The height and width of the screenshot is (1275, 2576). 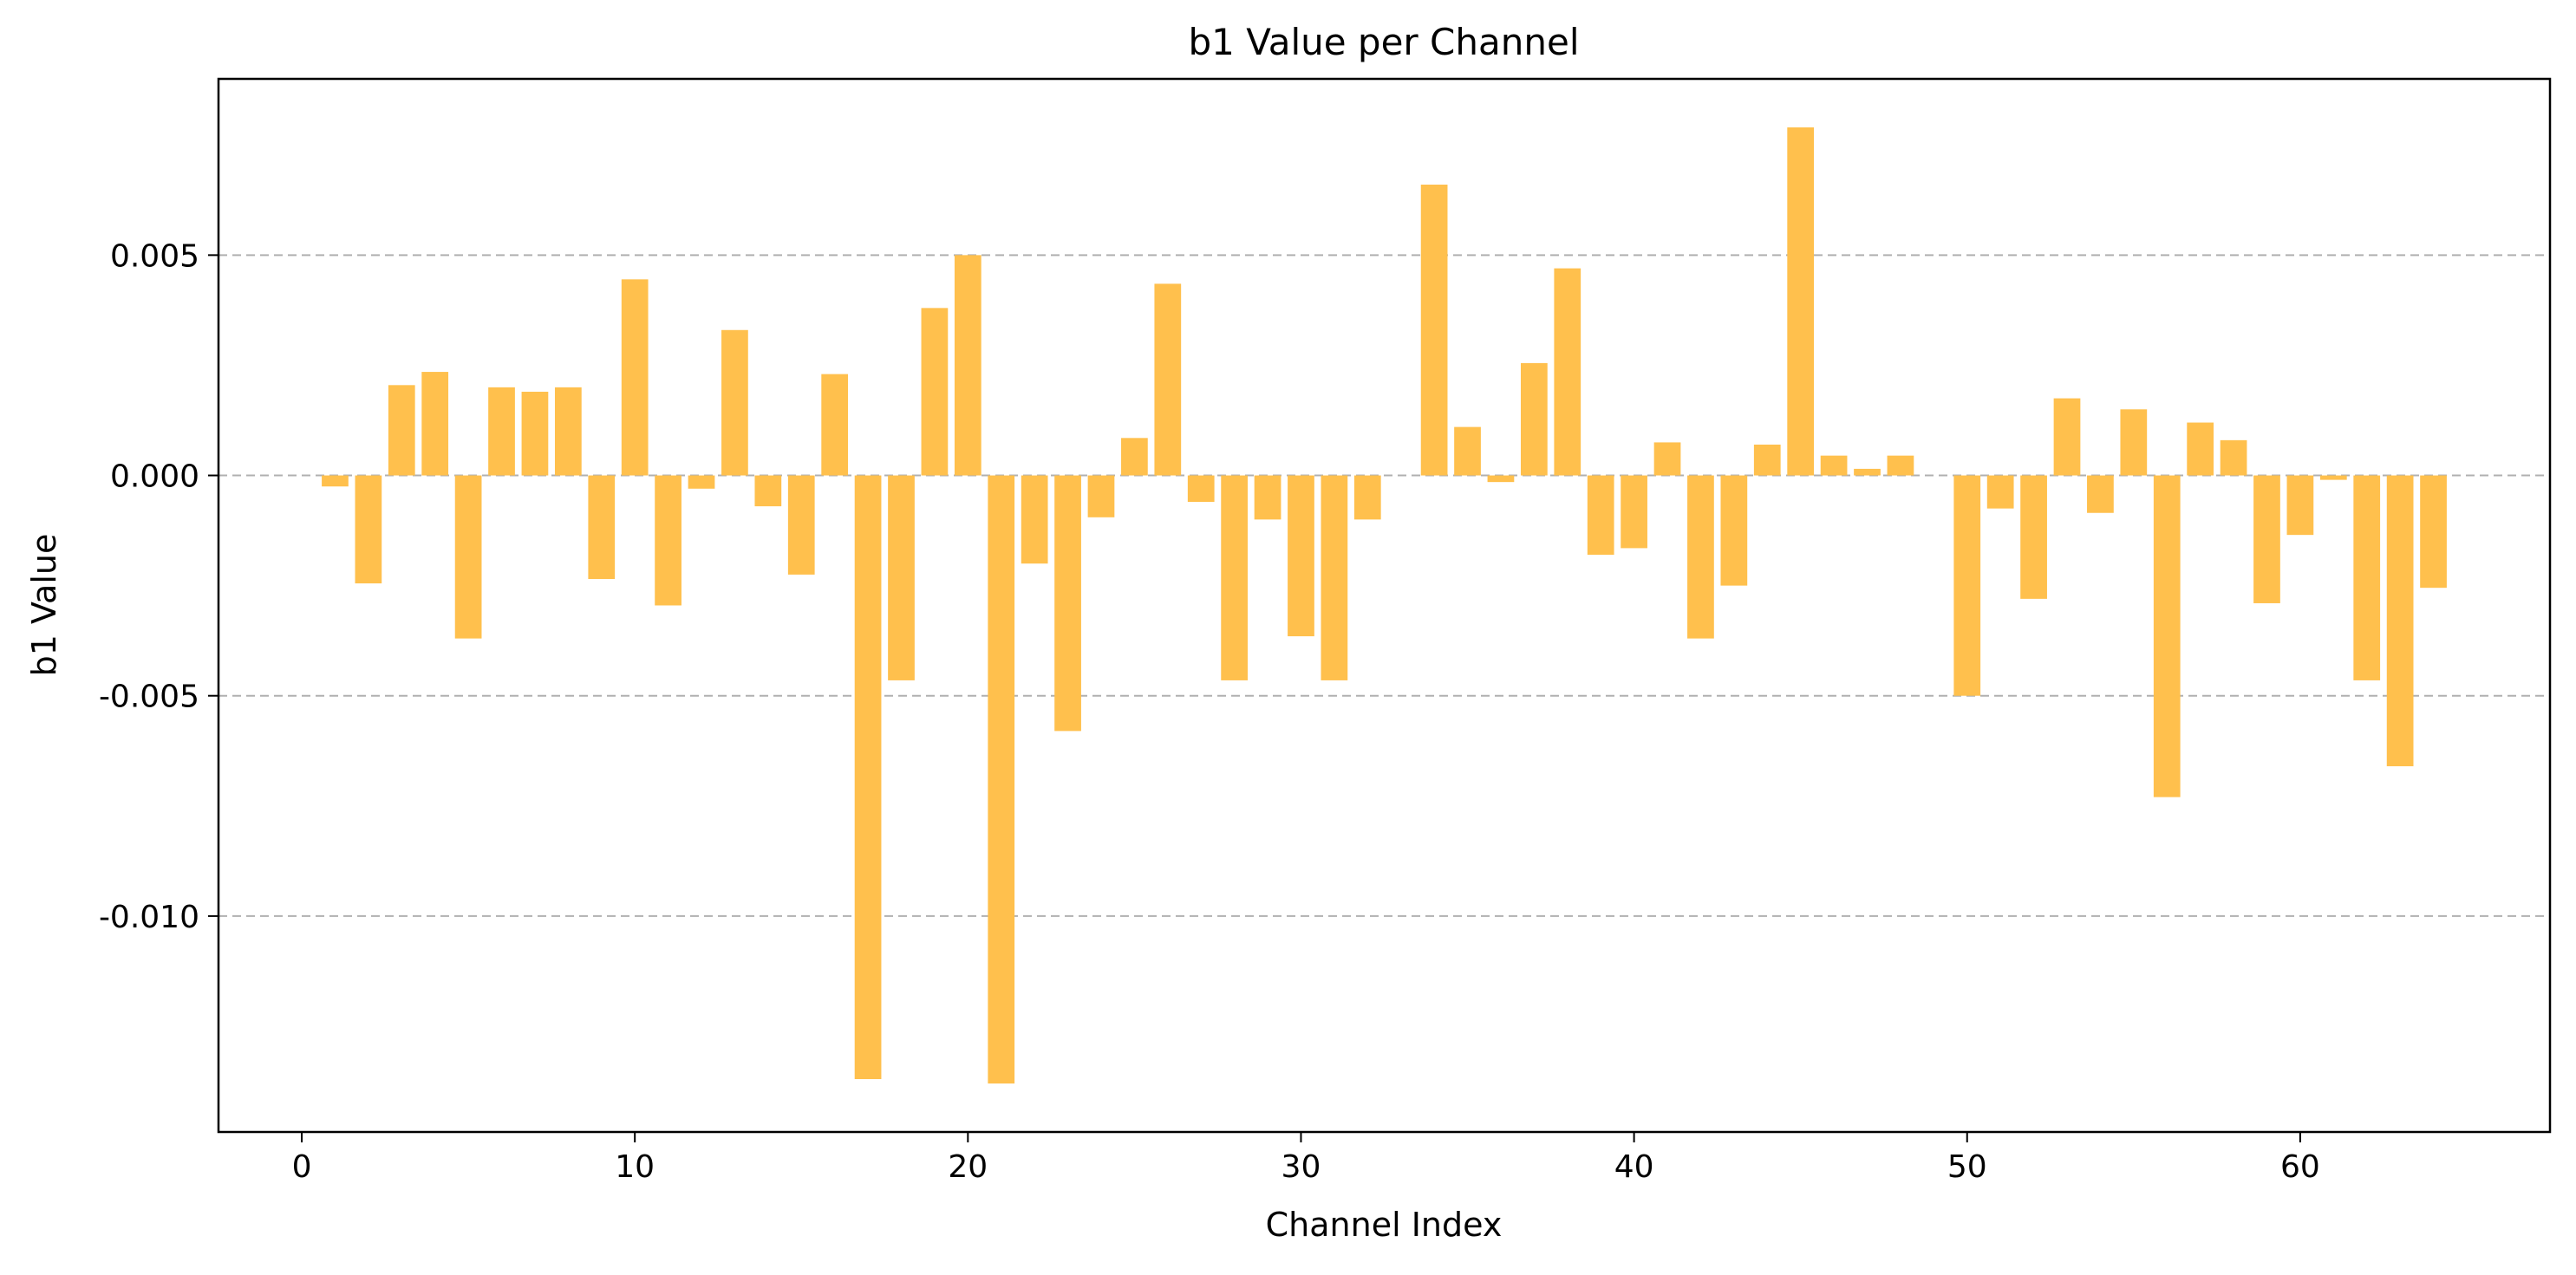 What do you see at coordinates (1385, 1225) in the screenshot?
I see `x-axis-label: Channel Index` at bounding box center [1385, 1225].